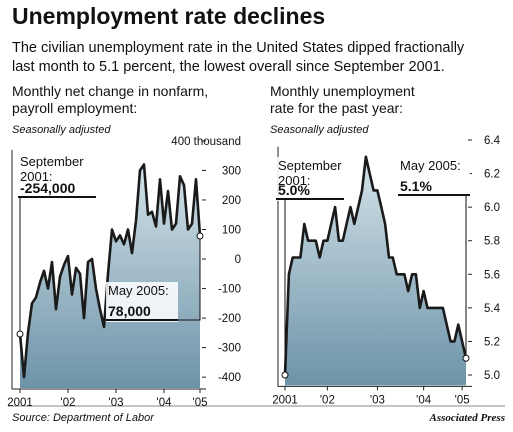  Describe the element at coordinates (342, 91) in the screenshot. I see `chart-title: Monthly unemployment` at that location.